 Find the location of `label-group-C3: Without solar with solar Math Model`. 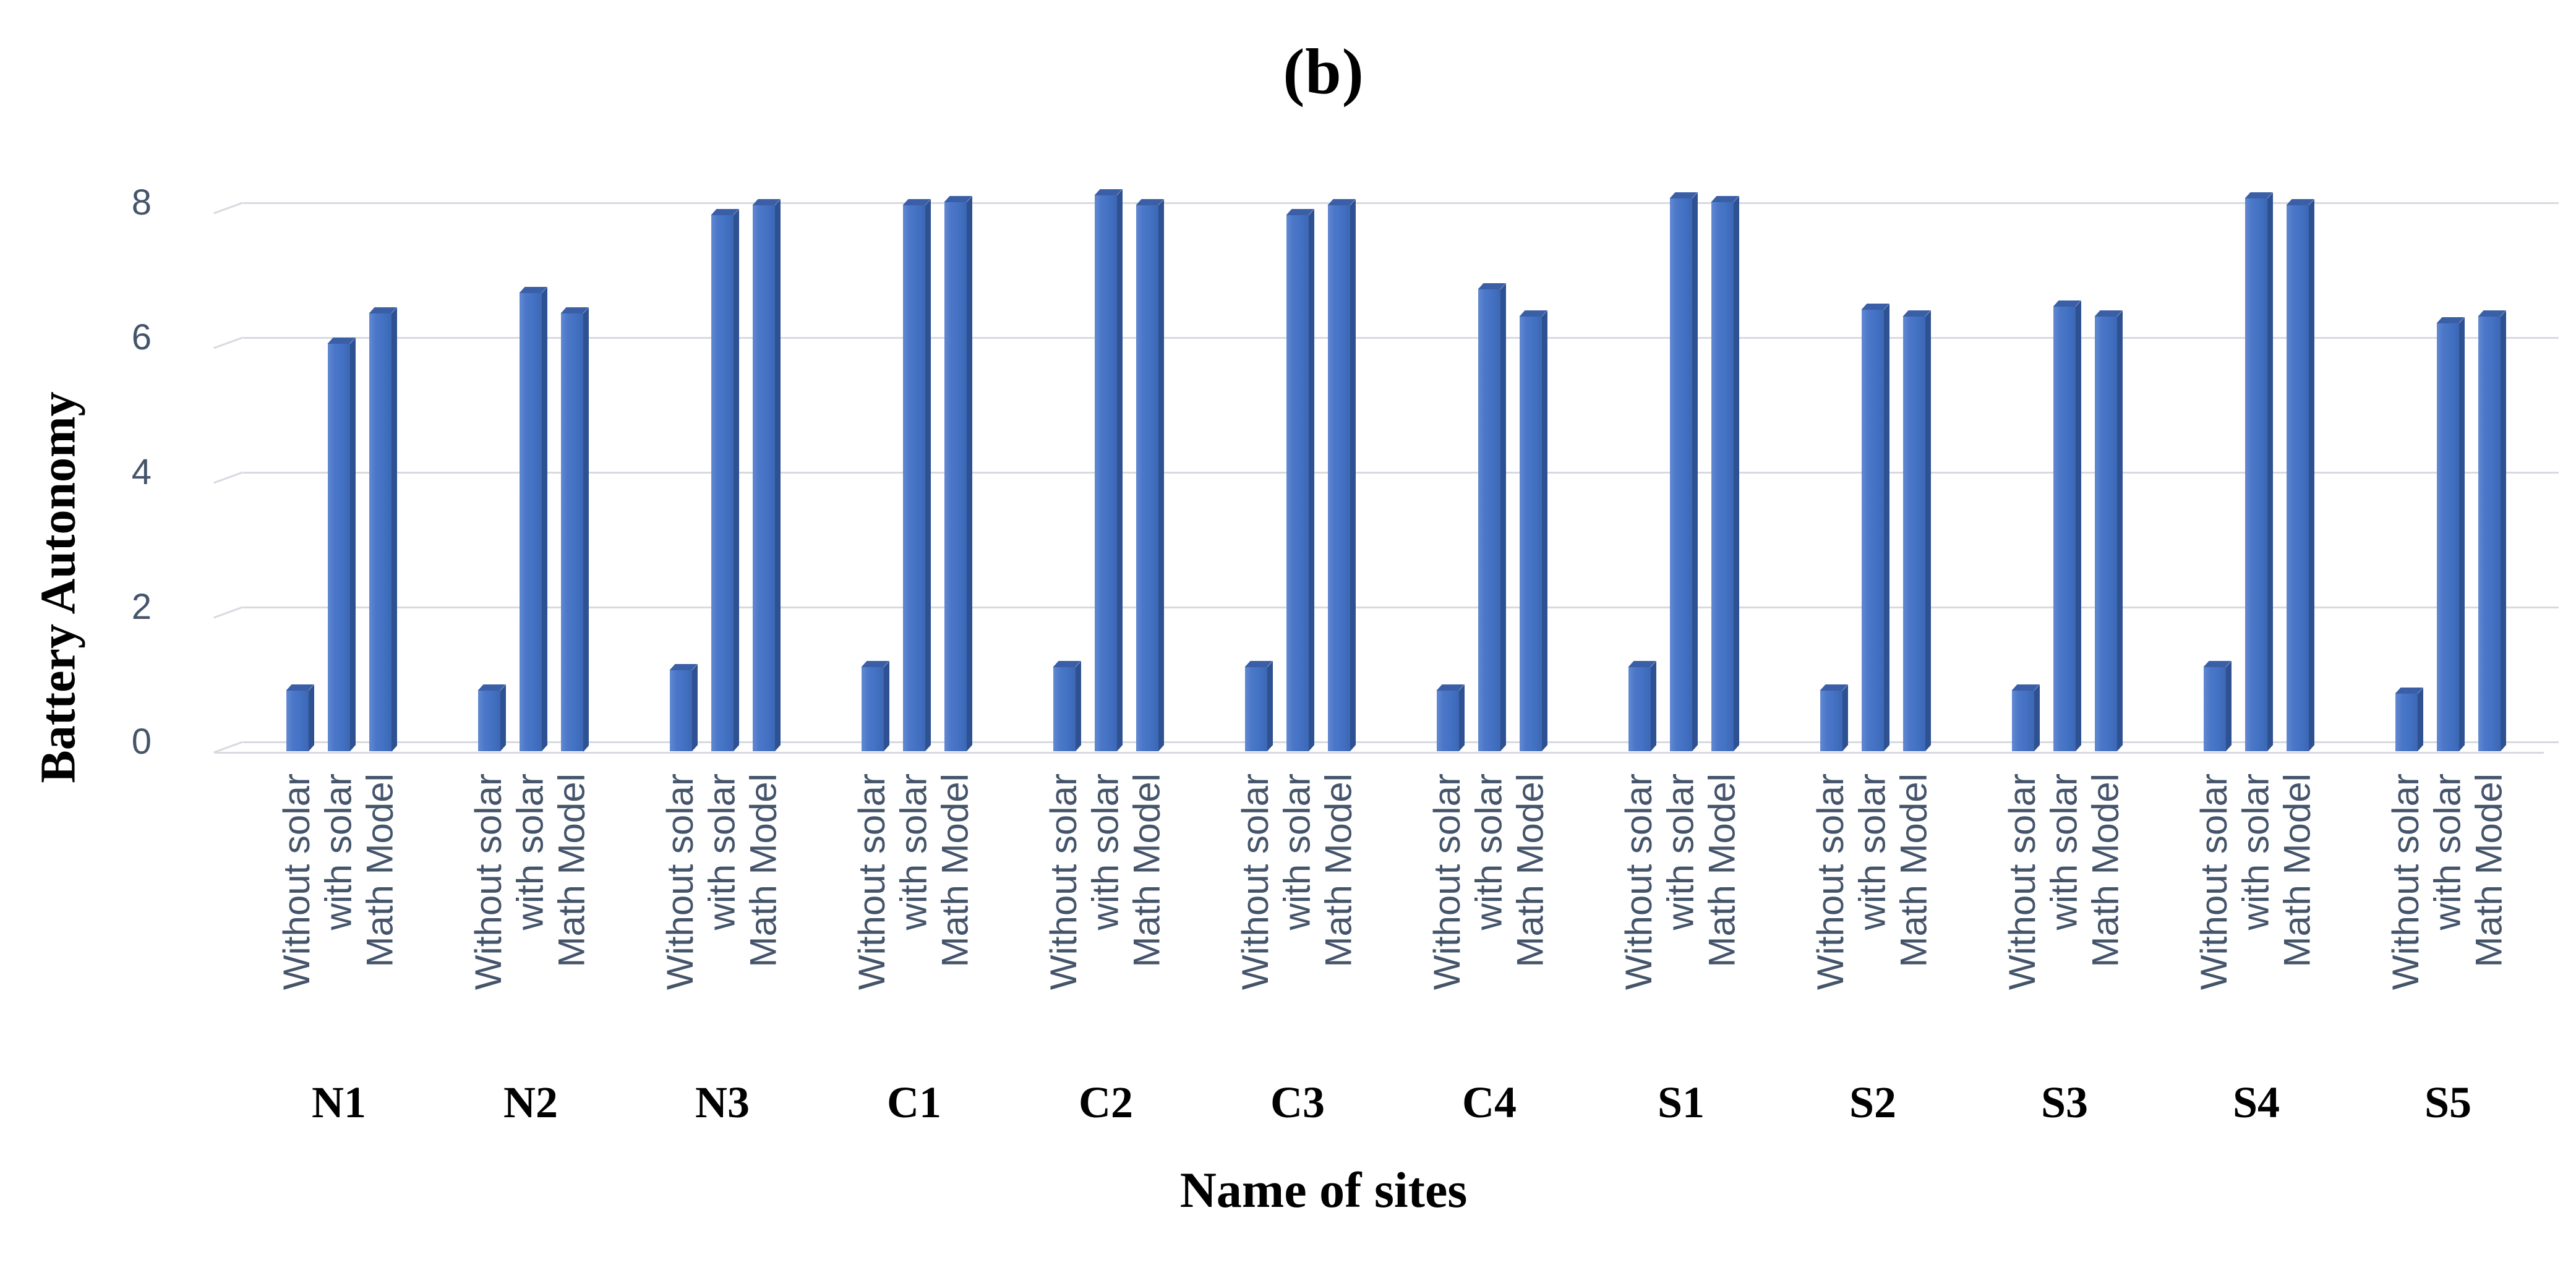

label-group-C3: Without solar with solar Math Model is located at coordinates (1297, 913).